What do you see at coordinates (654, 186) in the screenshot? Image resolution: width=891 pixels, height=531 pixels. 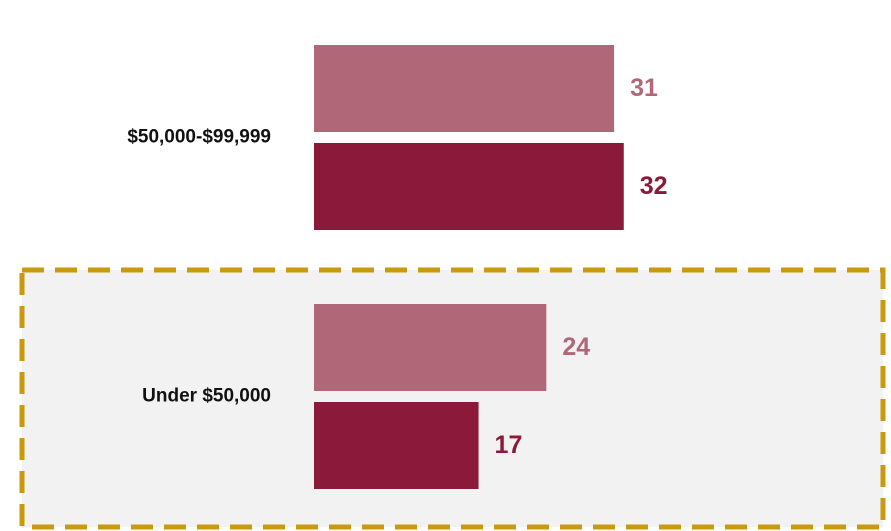 I see `value-label: 32` at bounding box center [654, 186].